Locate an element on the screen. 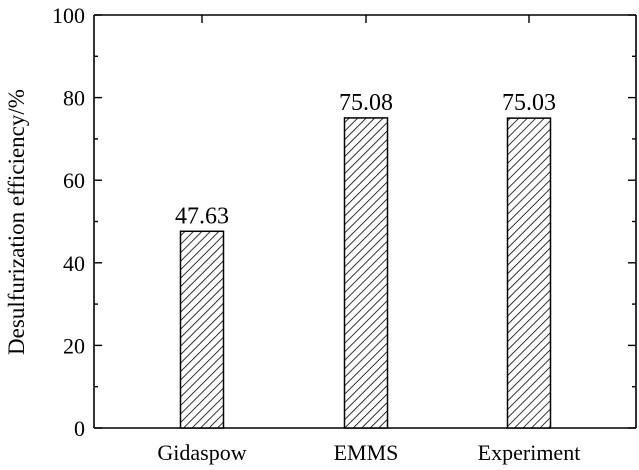  bar-emms is located at coordinates (366, 273).